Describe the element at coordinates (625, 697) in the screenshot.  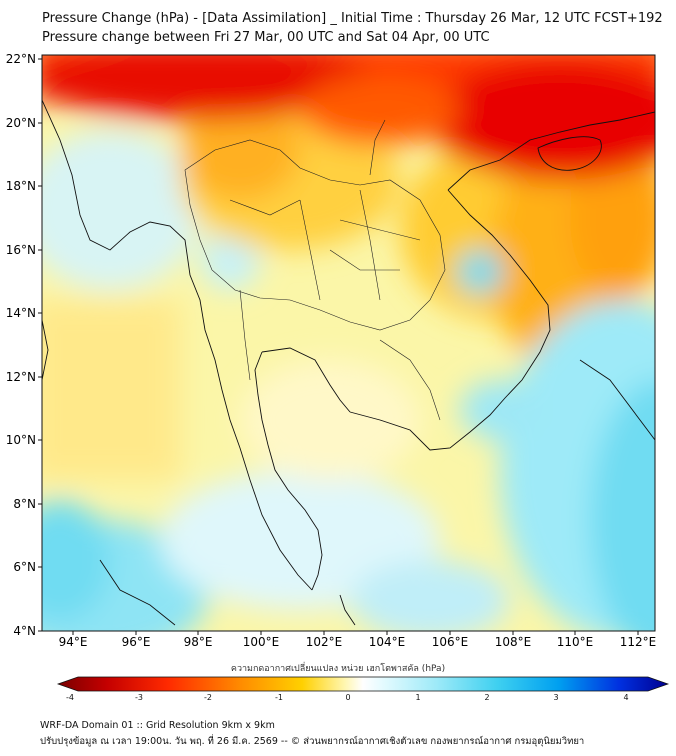
I see `colorbar-tick-4: 4` at that location.